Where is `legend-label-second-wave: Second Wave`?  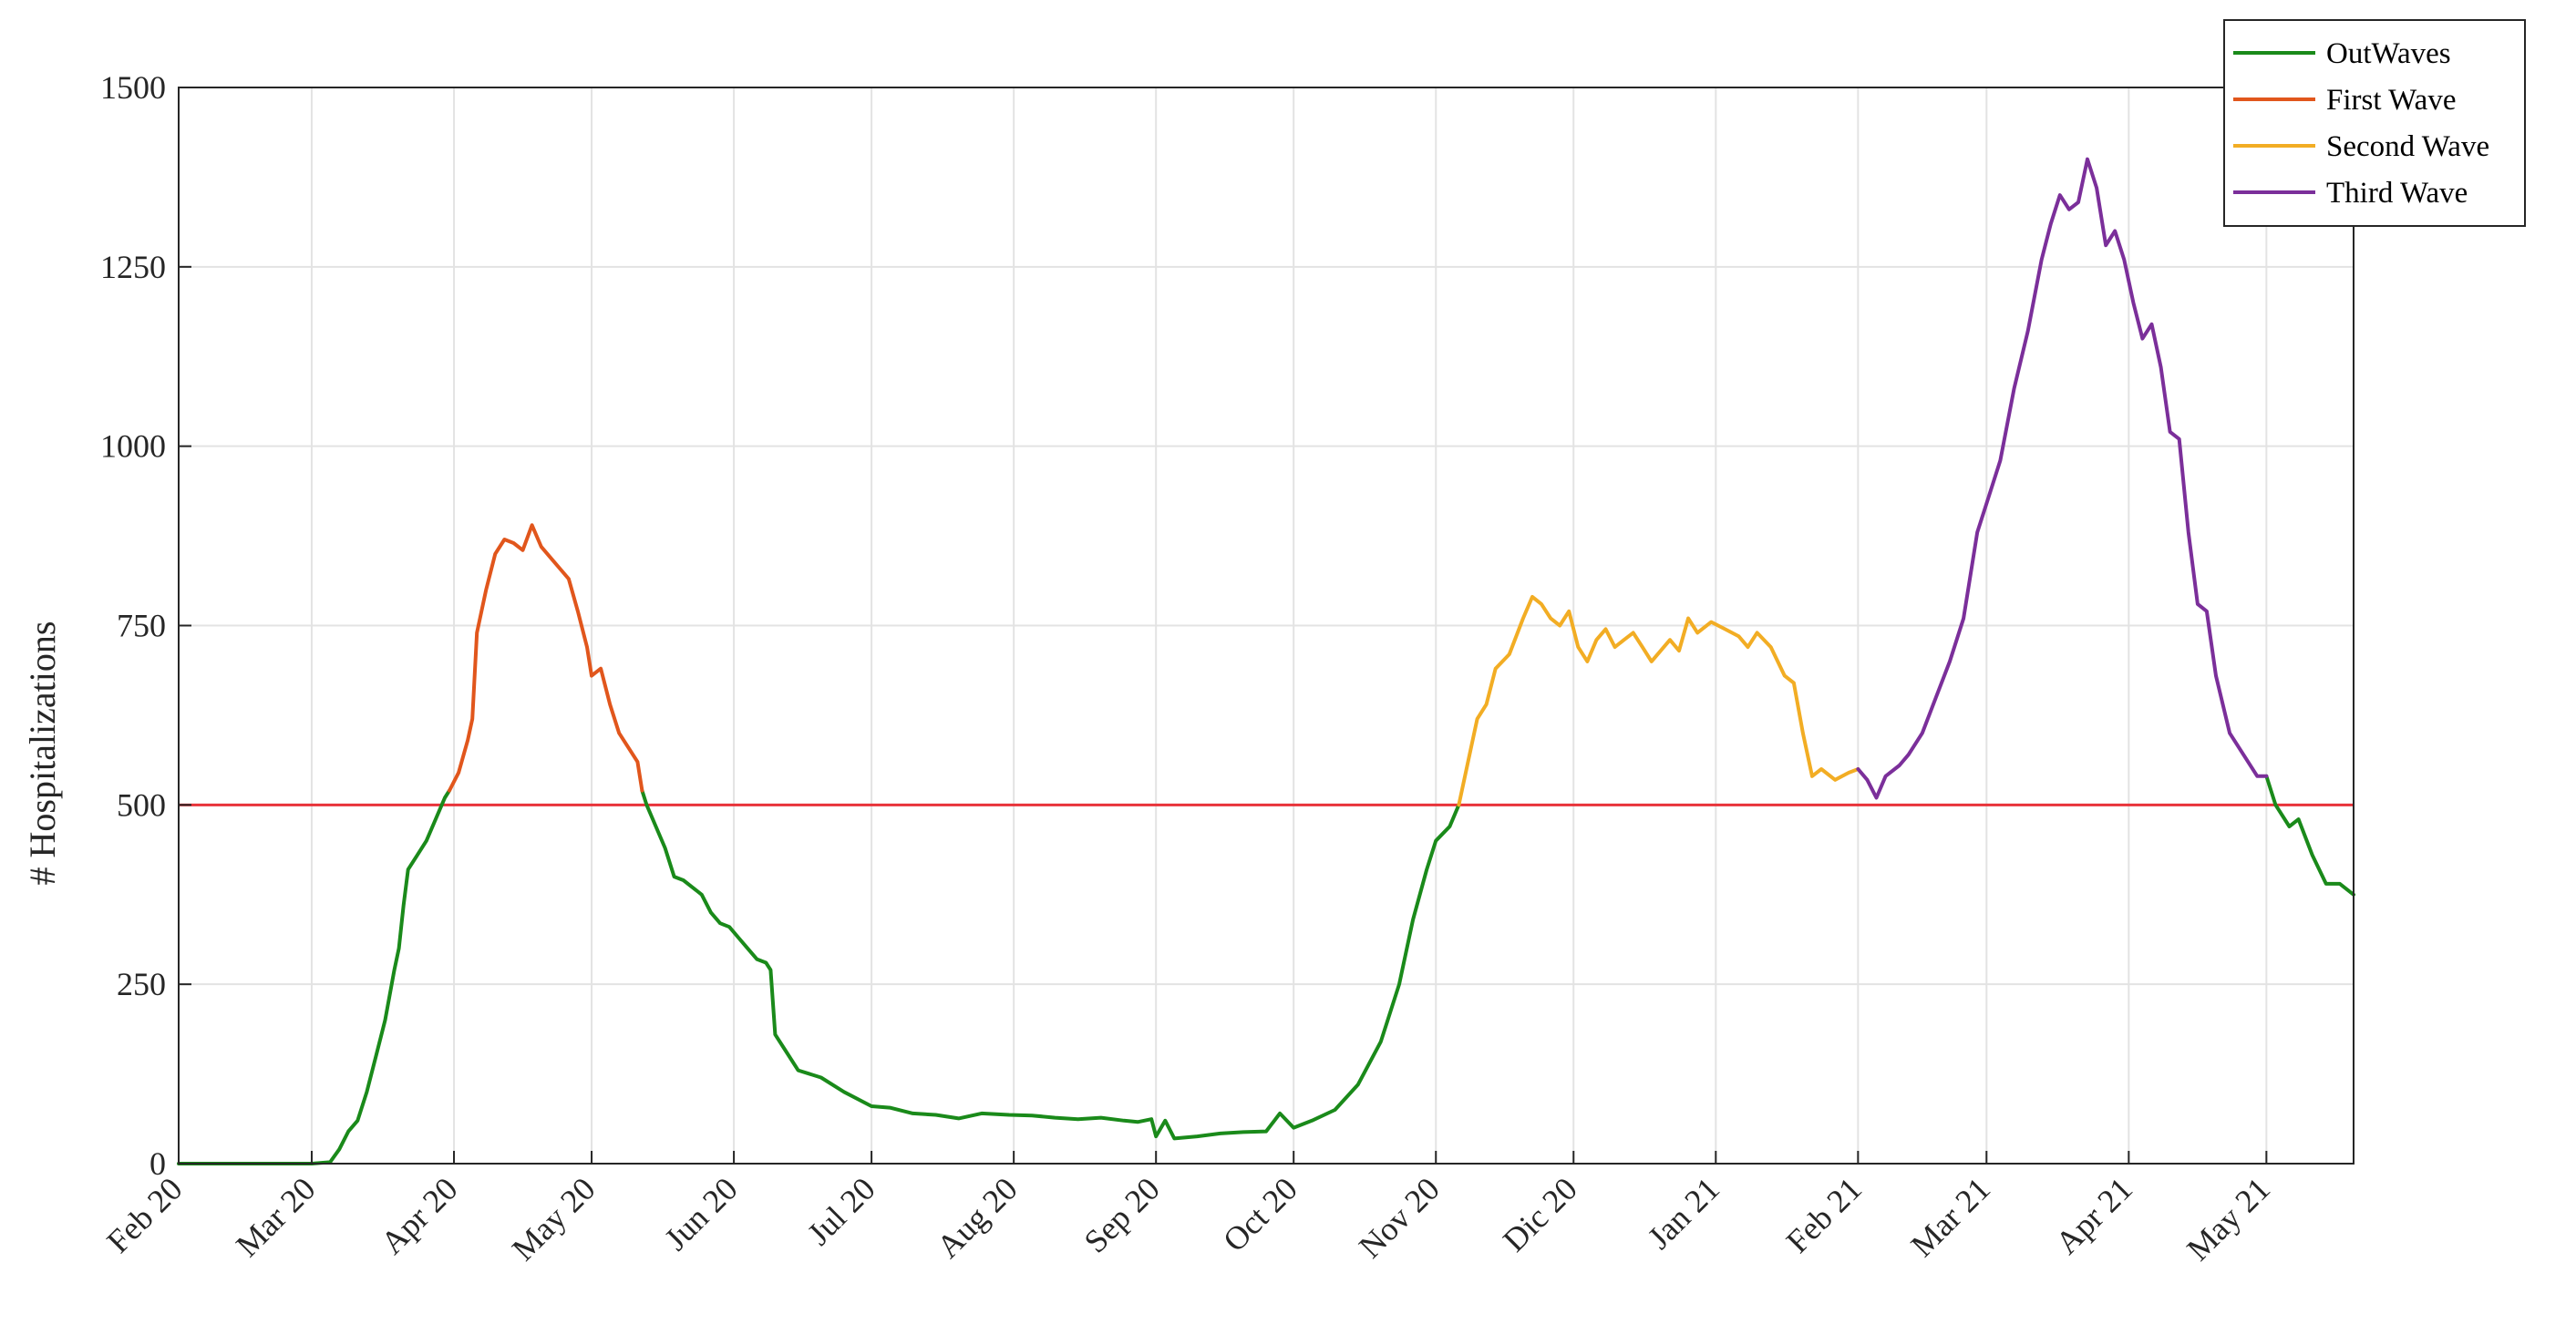
legend-label-second-wave: Second Wave is located at coordinates (2407, 146).